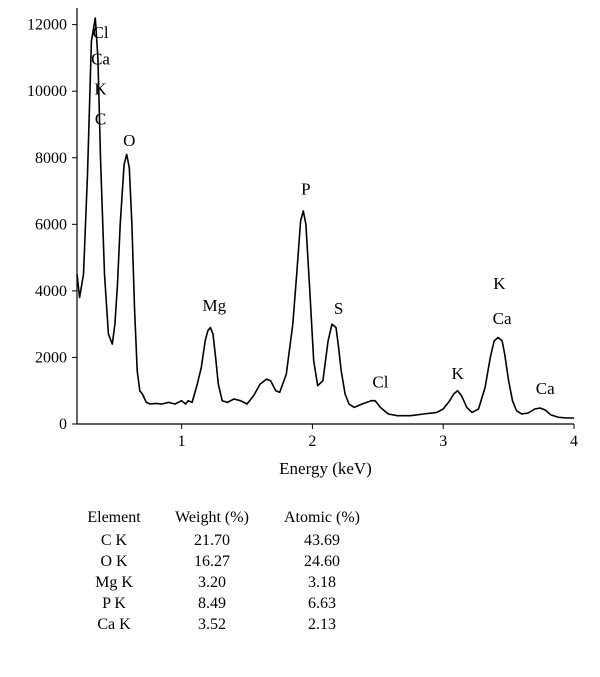 The image size is (600, 677). I want to click on y-tick-label: 0, so click(63, 424).